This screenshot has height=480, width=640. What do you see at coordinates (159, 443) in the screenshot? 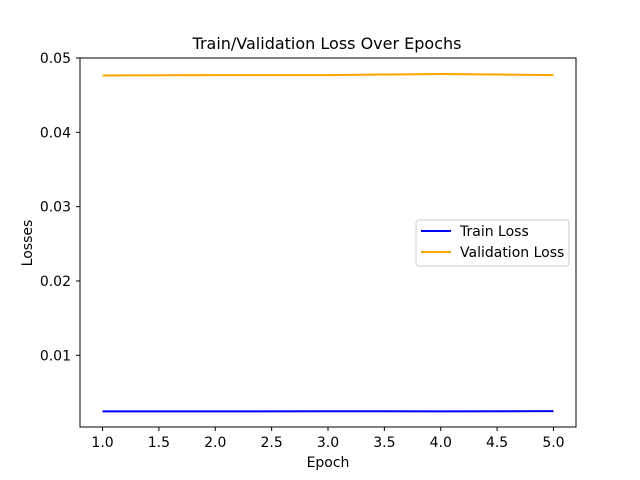
I see `x-tick-label: 1.5` at bounding box center [159, 443].